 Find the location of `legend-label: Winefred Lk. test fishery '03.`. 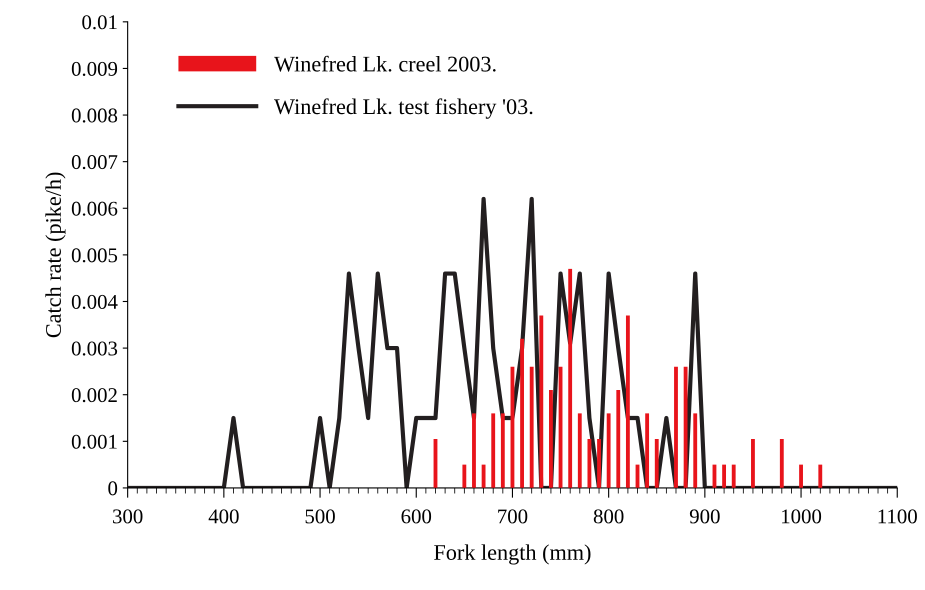

legend-label: Winefred Lk. test fishery '03. is located at coordinates (403, 108).